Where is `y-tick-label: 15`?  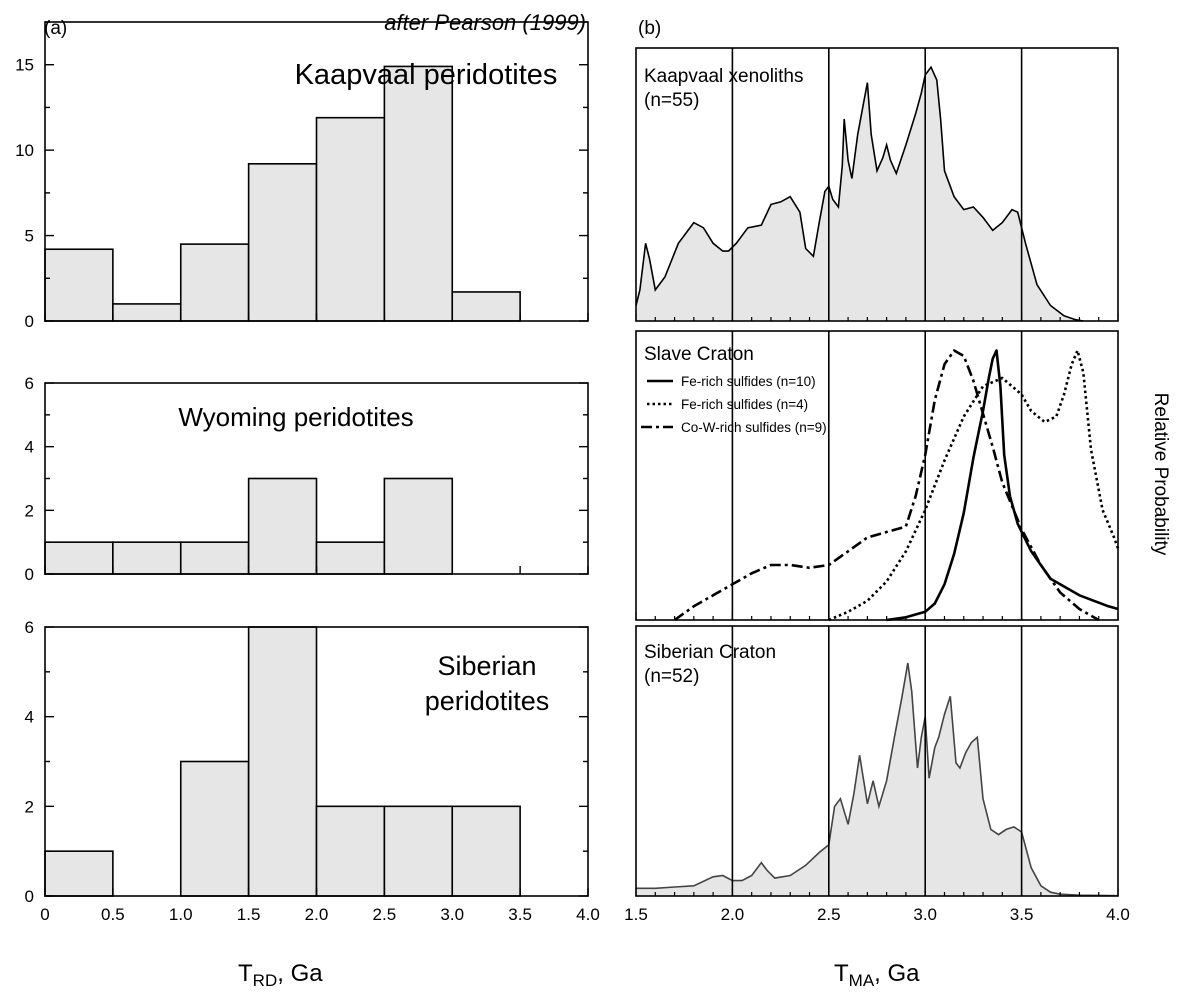
y-tick-label: 15 is located at coordinates (24, 65).